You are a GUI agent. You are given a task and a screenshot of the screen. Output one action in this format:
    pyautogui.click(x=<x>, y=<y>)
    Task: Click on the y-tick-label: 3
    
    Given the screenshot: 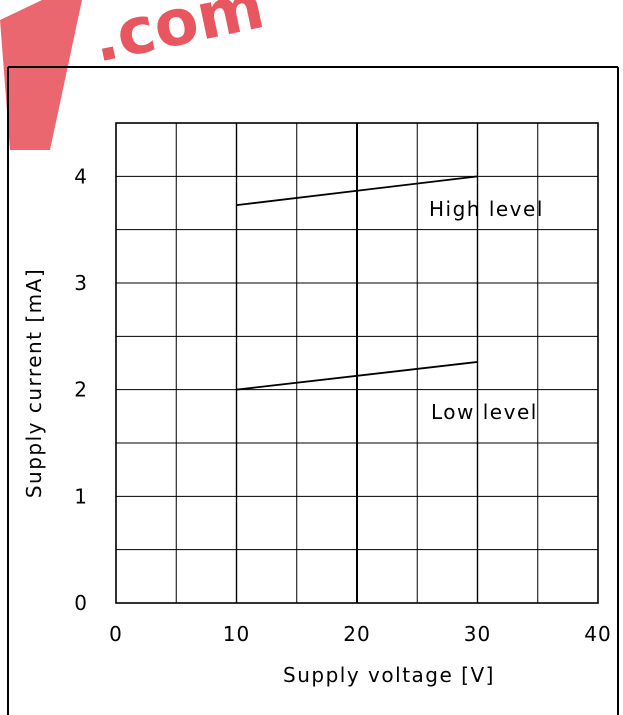 What is the action you would take?
    pyautogui.click(x=81, y=283)
    